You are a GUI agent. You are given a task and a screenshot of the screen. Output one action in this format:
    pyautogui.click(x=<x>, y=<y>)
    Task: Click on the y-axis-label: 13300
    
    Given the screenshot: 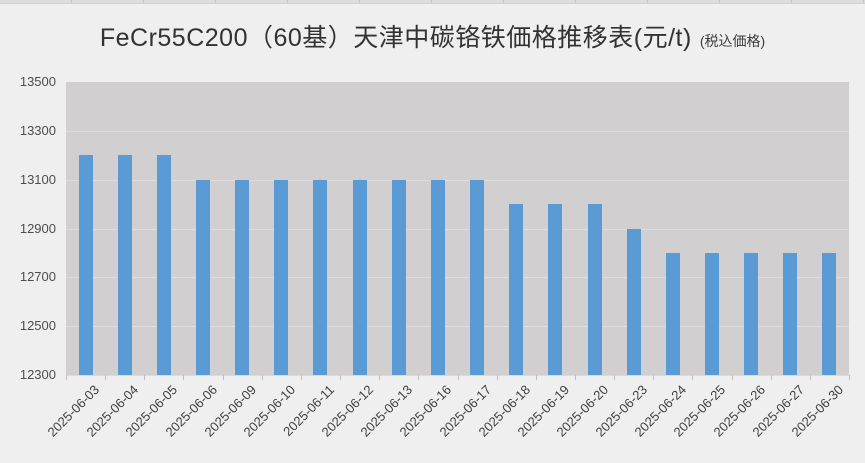 What is the action you would take?
    pyautogui.click(x=37, y=130)
    